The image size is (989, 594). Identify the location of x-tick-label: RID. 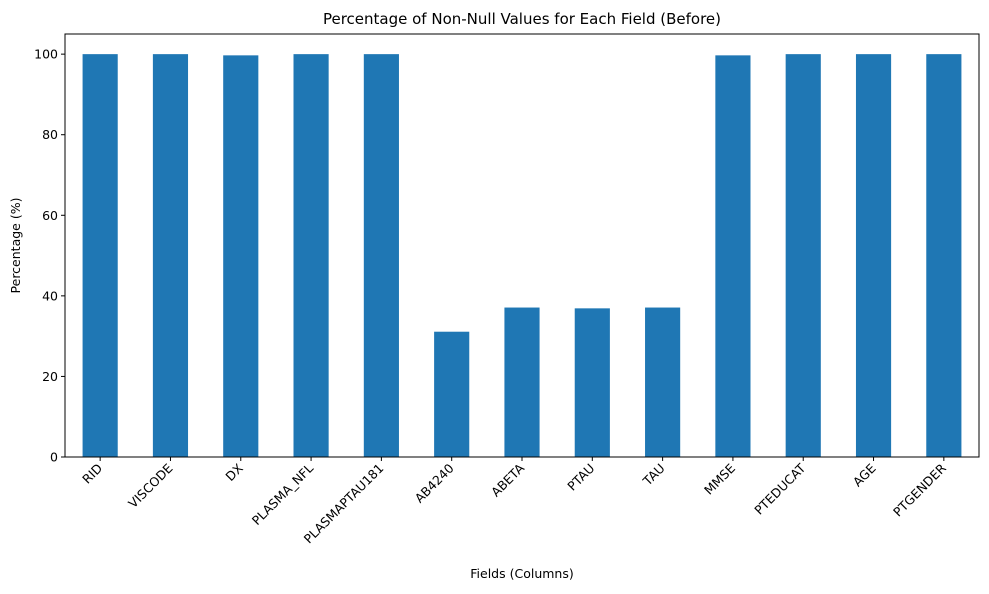
(92, 474).